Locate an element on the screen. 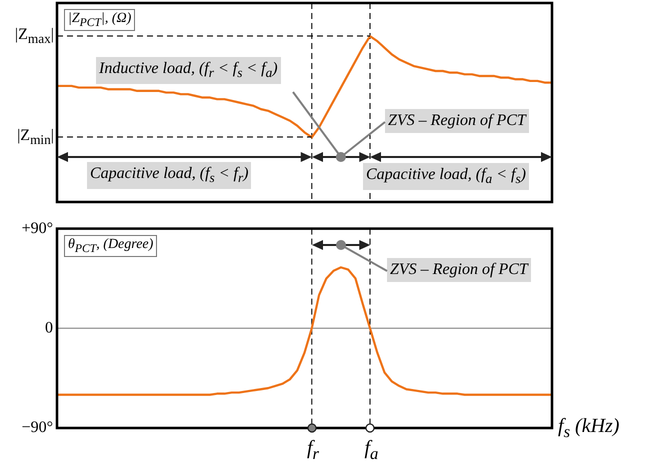  y-tick-label: +90° is located at coordinates (37, 228).